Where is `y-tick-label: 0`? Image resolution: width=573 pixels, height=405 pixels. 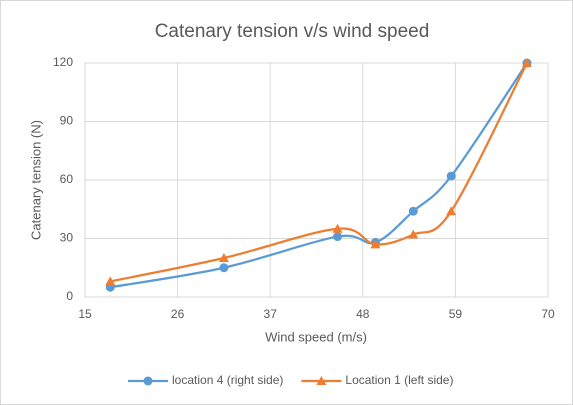 y-tick-label: 0 is located at coordinates (69, 296).